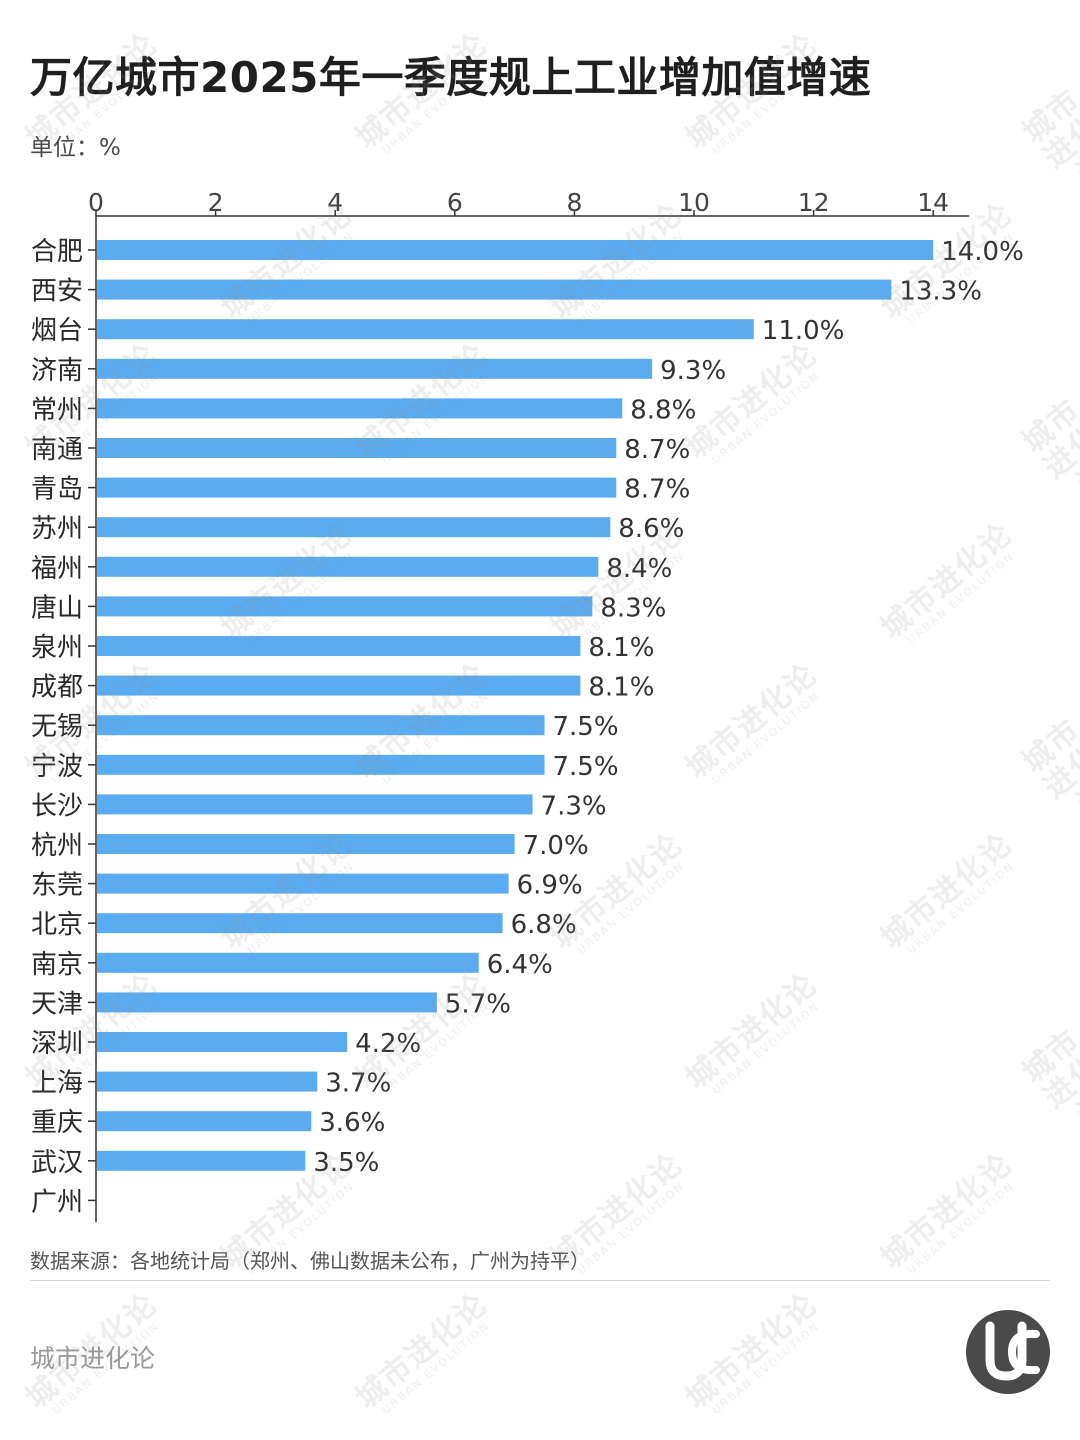  I want to click on data-label: 6.8%, so click(544, 925).